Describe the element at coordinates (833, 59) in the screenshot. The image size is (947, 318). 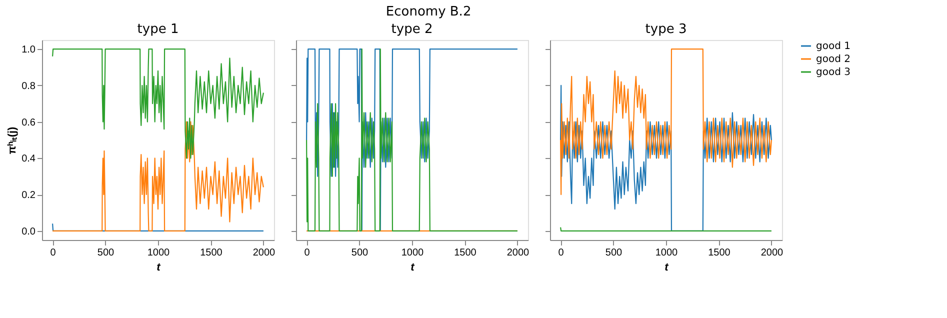
I see `legend-label: good 2` at that location.